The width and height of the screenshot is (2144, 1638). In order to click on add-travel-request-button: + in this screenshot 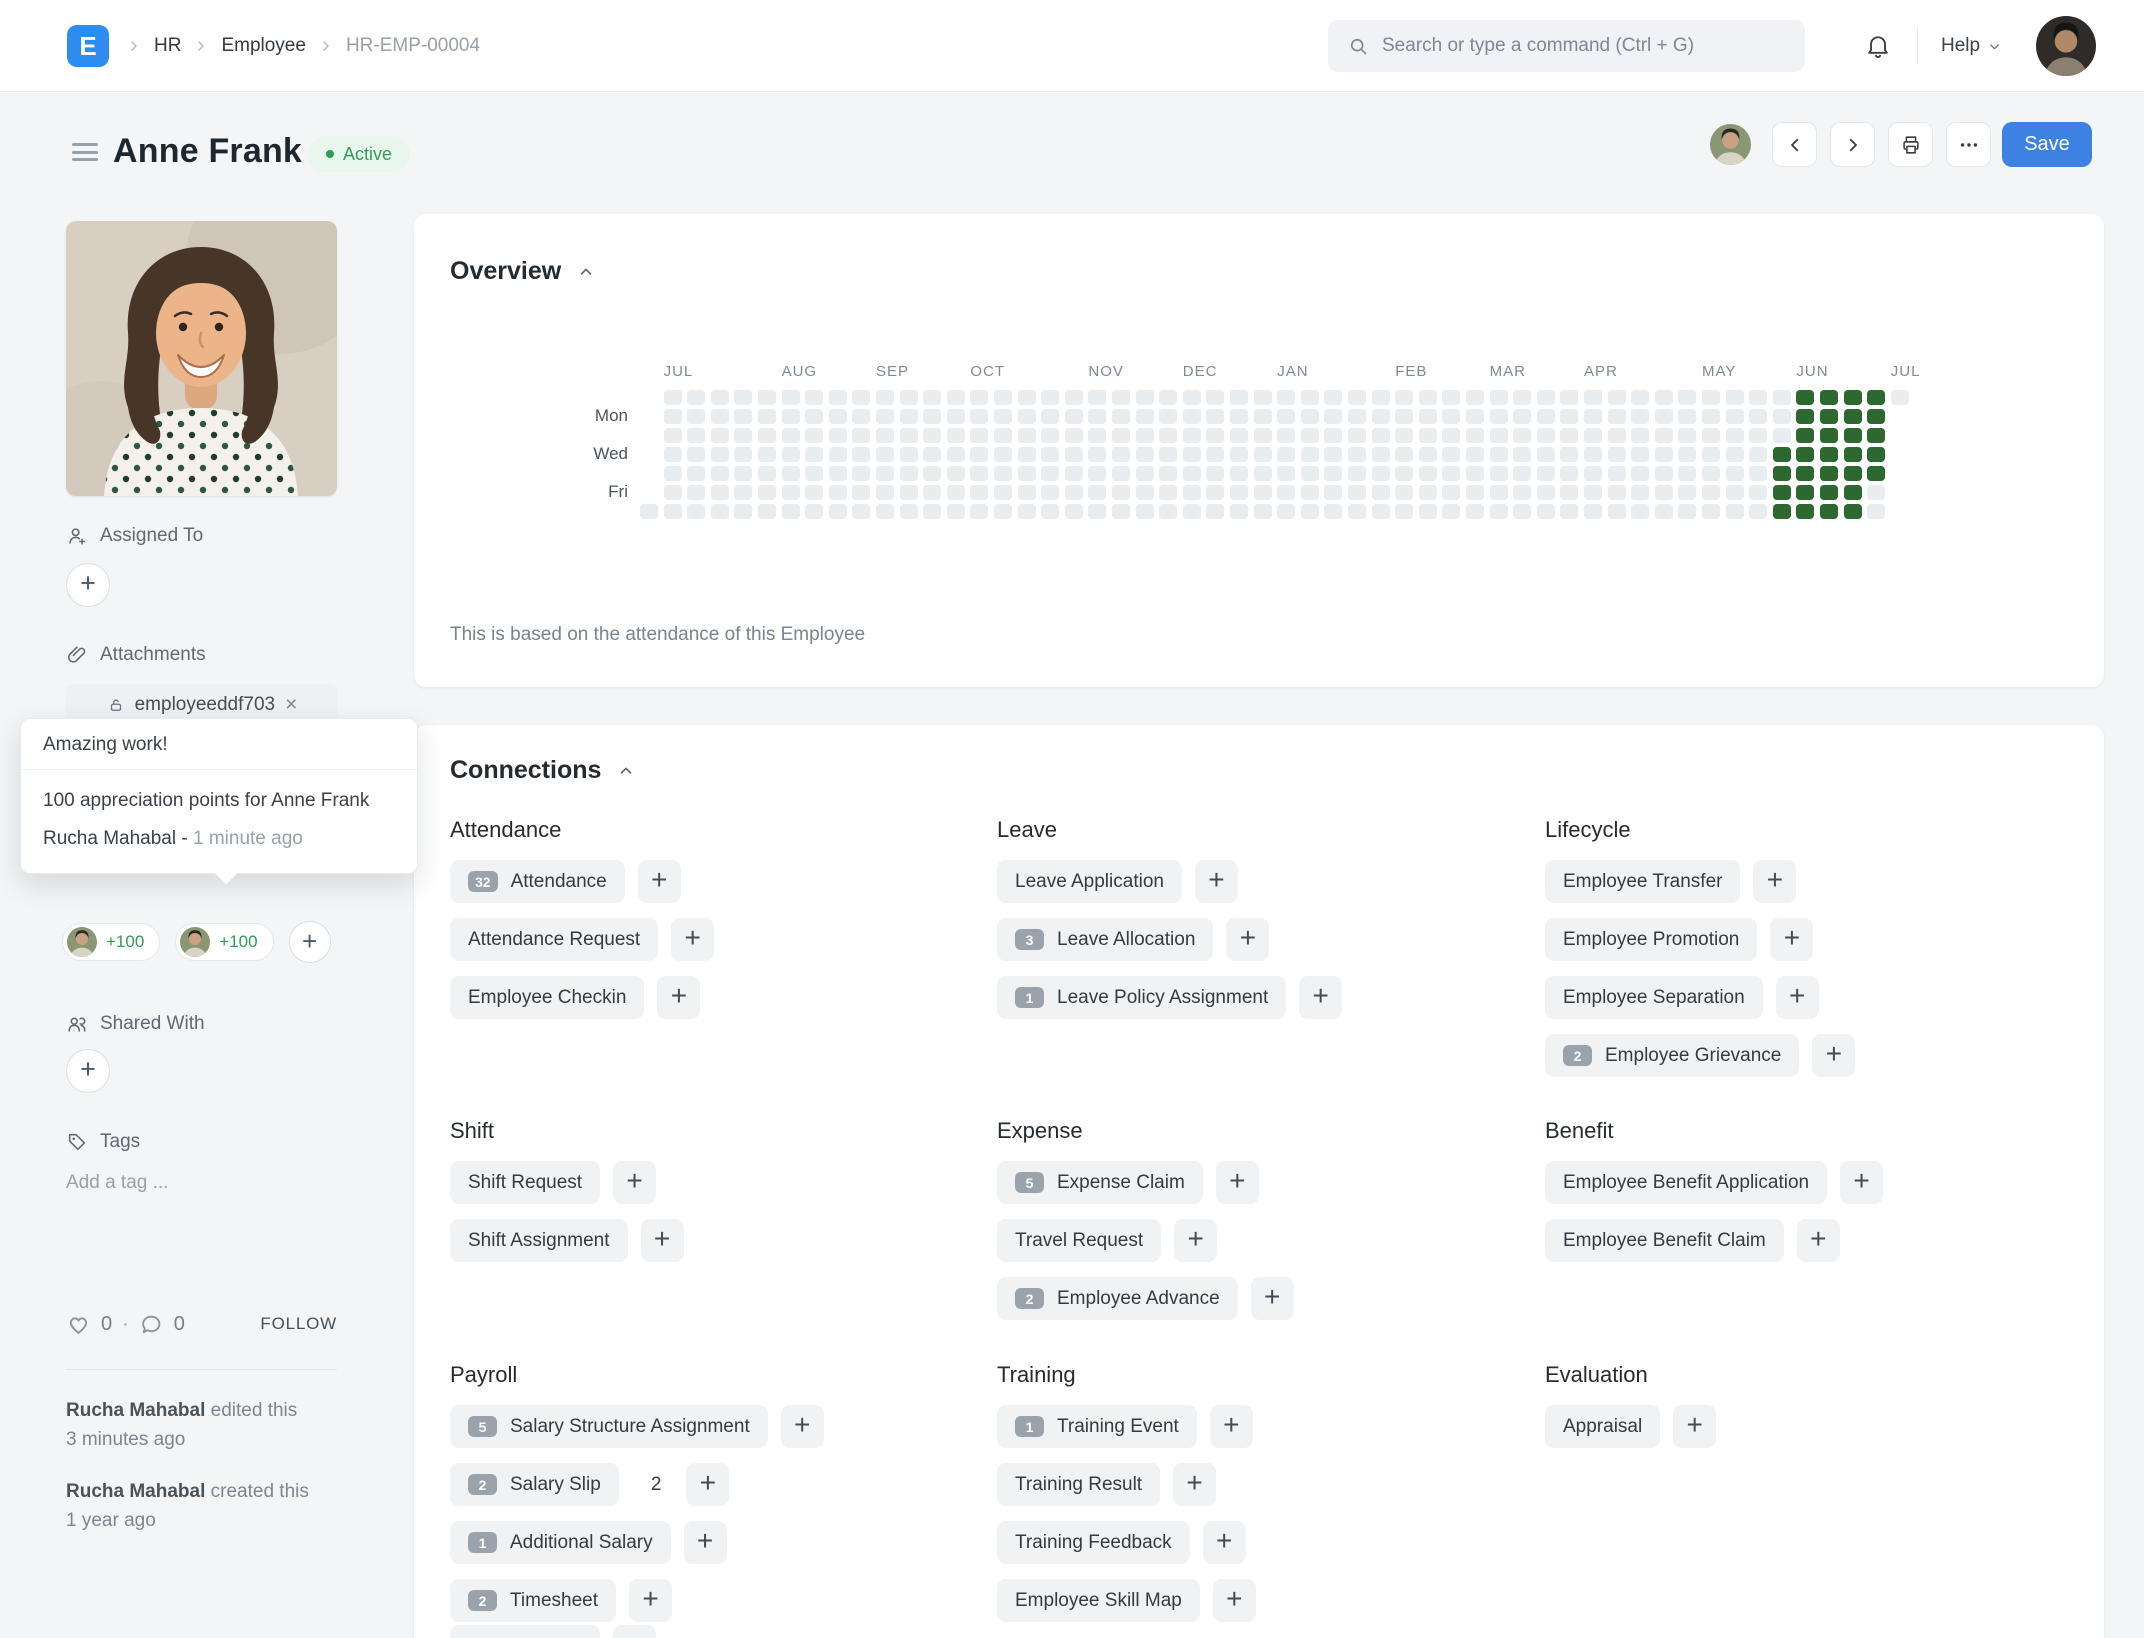, I will do `click(1196, 1240)`.